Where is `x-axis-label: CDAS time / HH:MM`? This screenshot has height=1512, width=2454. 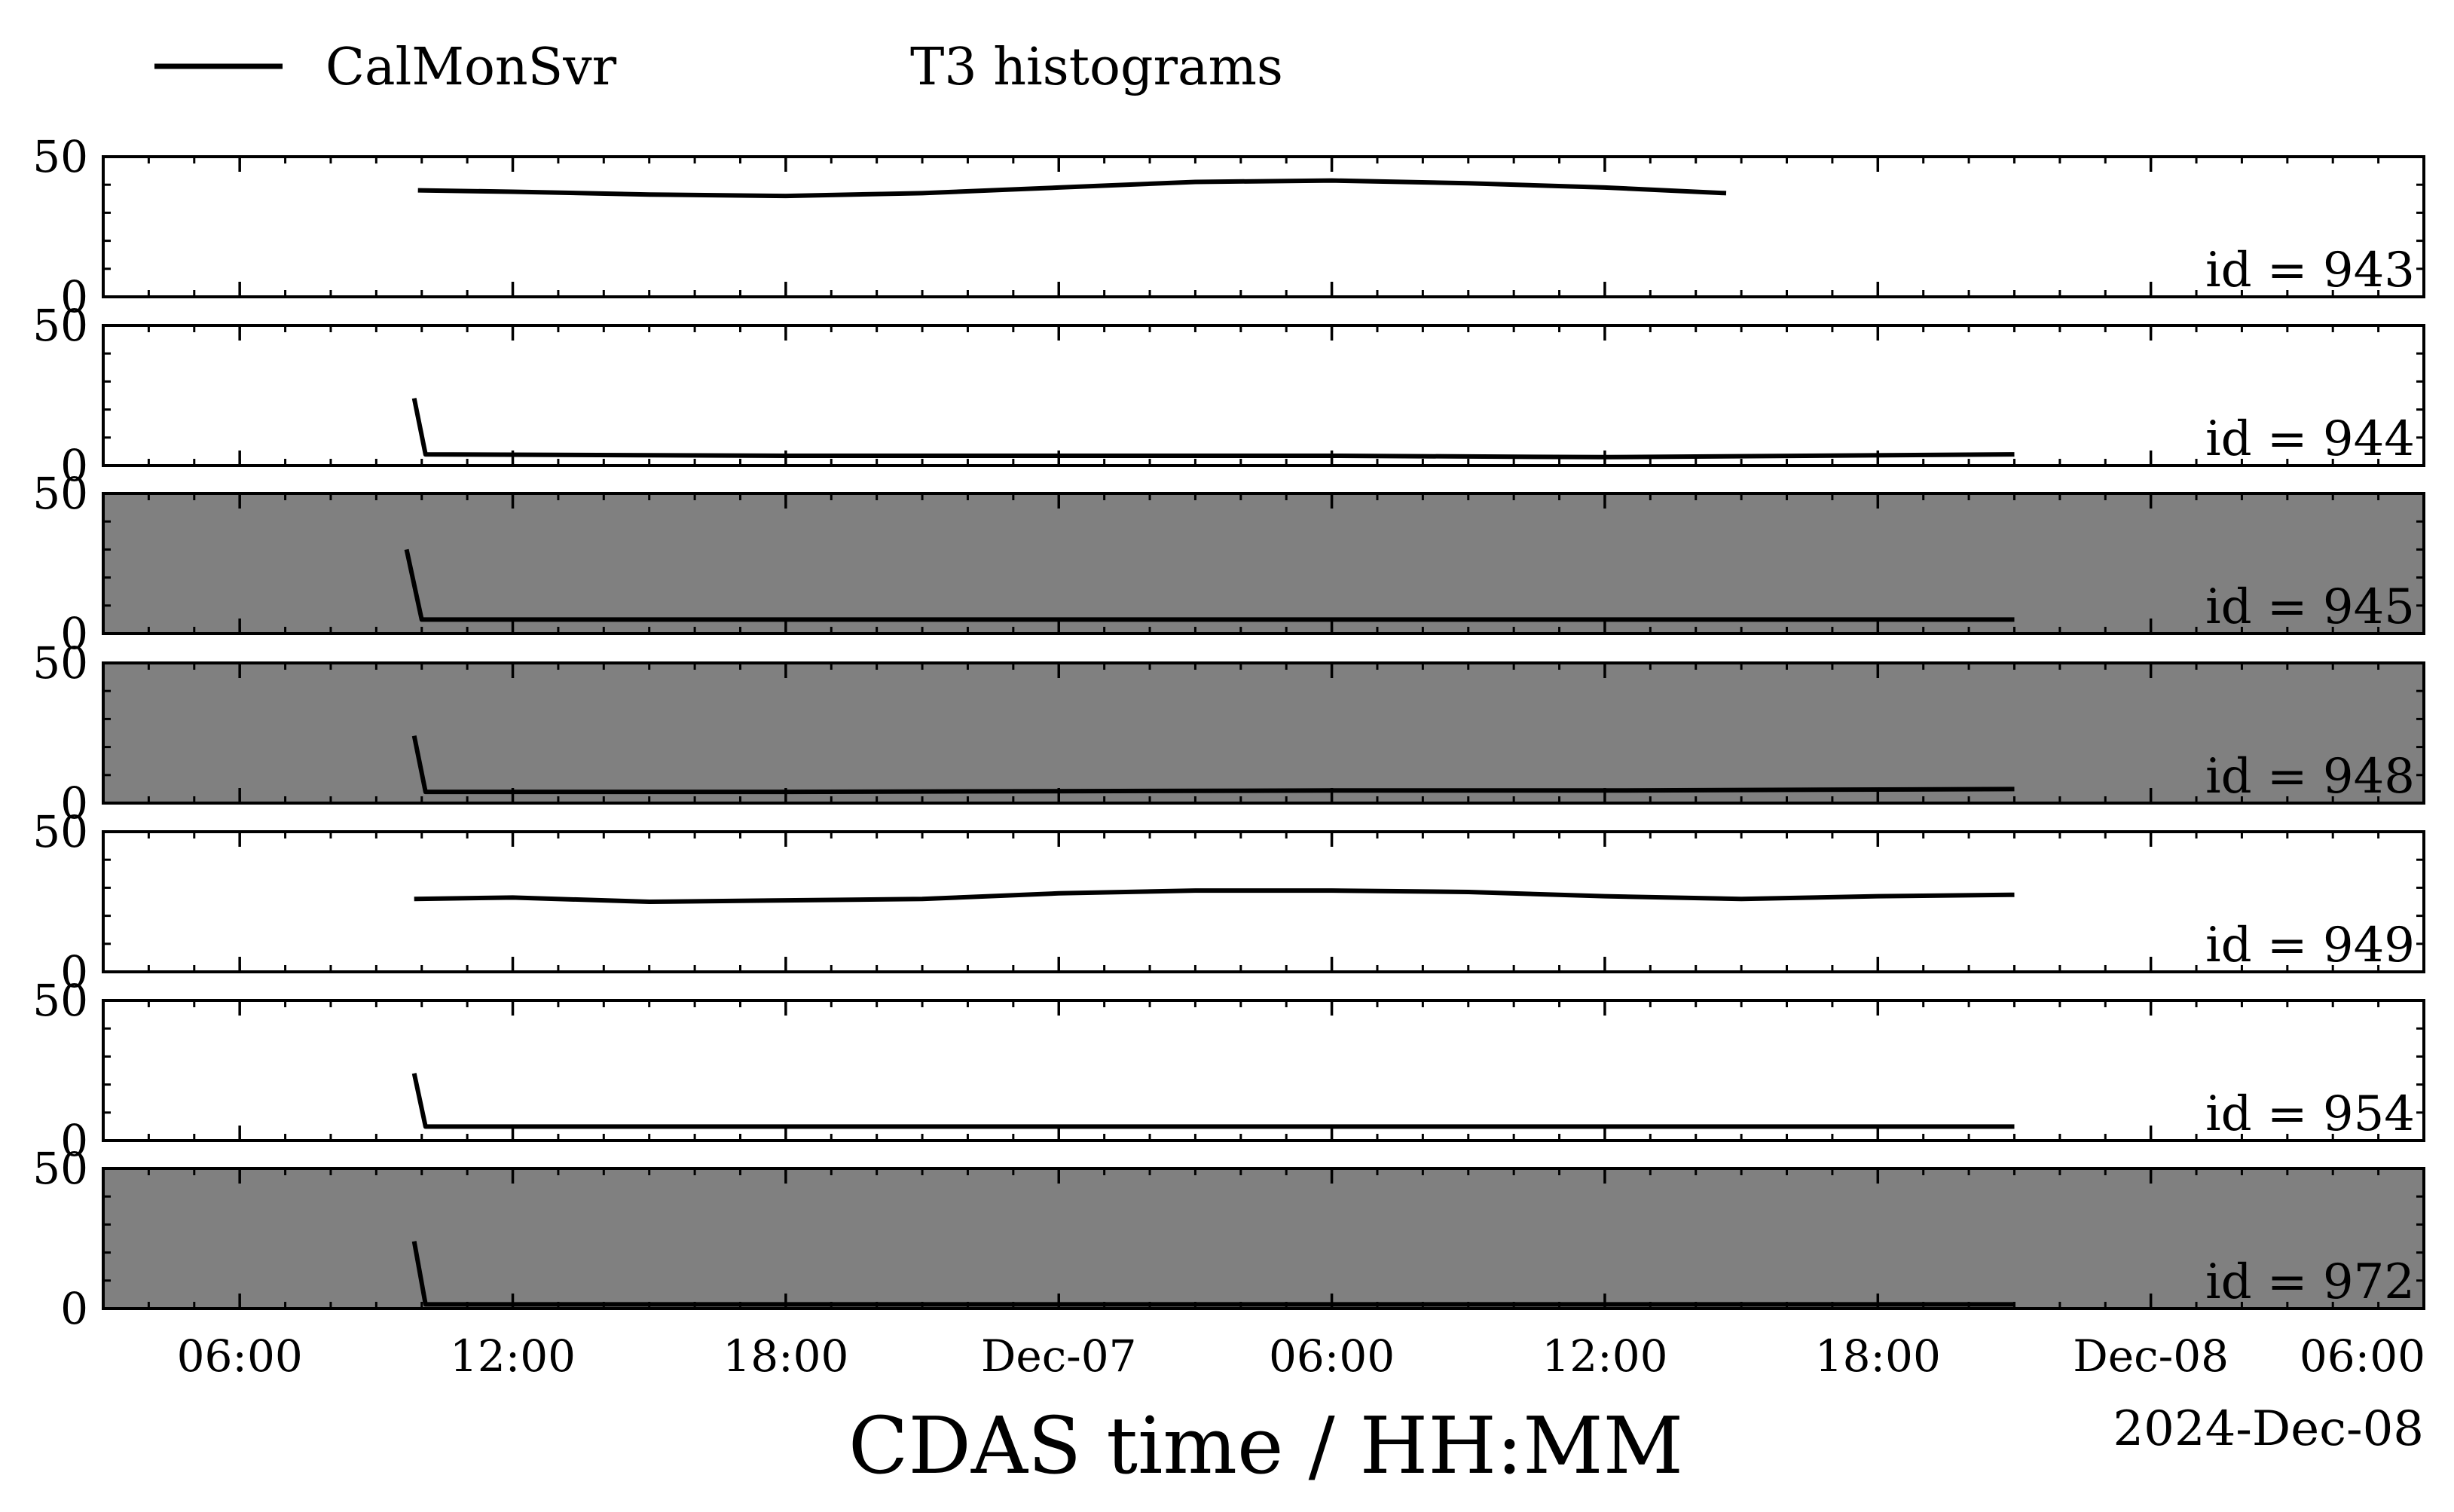
x-axis-label: CDAS time / HH:MM is located at coordinates (1266, 1446).